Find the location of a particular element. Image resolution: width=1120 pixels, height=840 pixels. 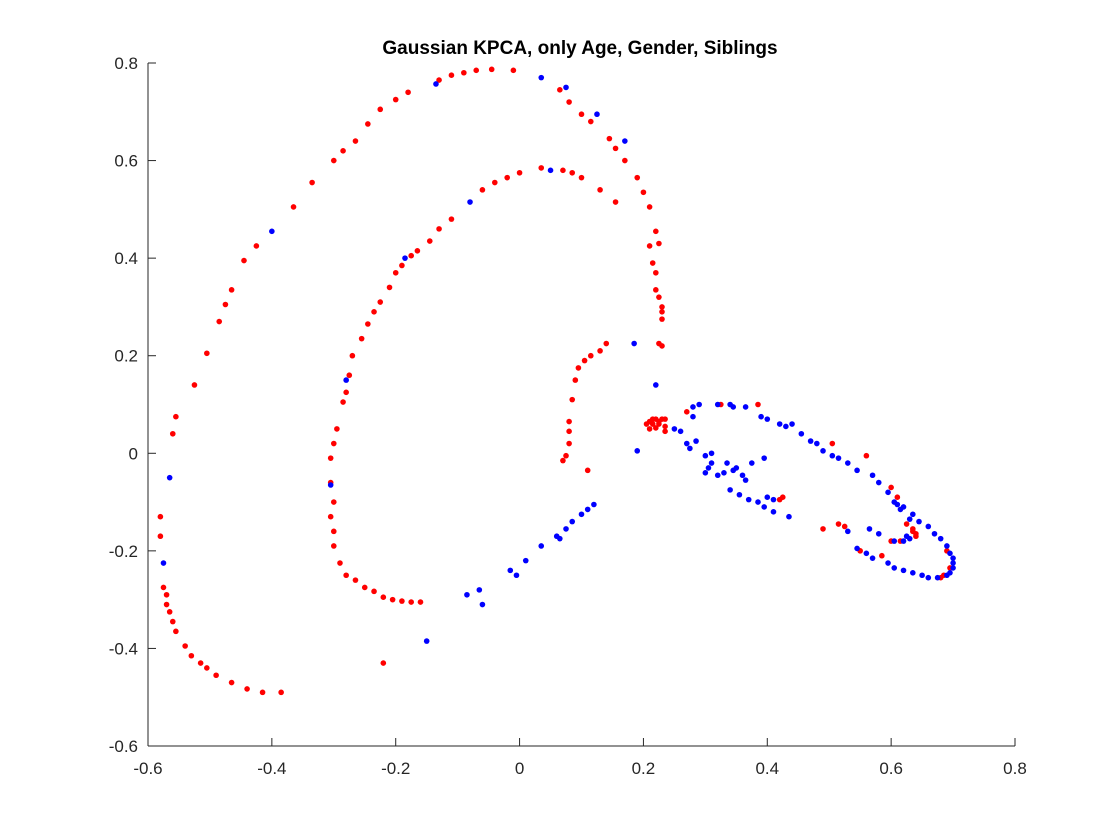

y-tick-label: 0 is located at coordinates (133, 453).